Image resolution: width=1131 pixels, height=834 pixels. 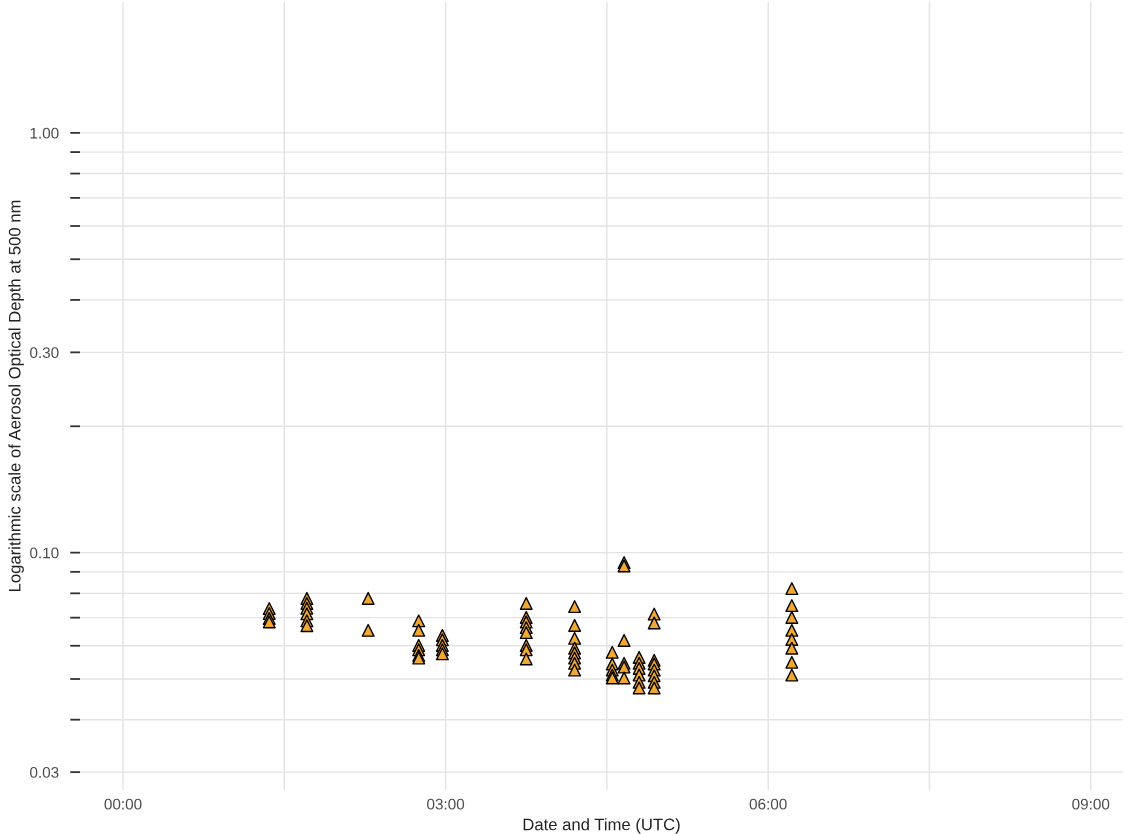 What do you see at coordinates (44, 553) in the screenshot?
I see `y-tick-label: 0.10` at bounding box center [44, 553].